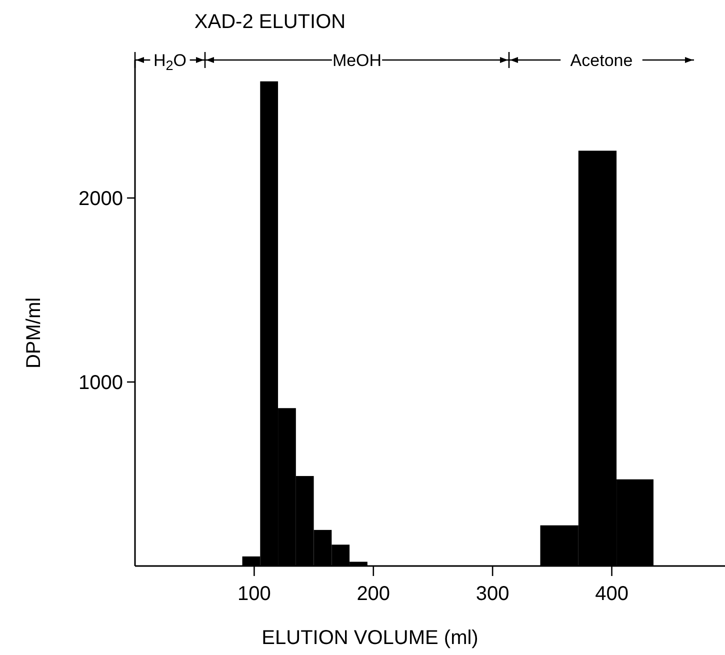 The image size is (725, 655). Describe the element at coordinates (601, 60) in the screenshot. I see `annotation: Acetone` at that location.